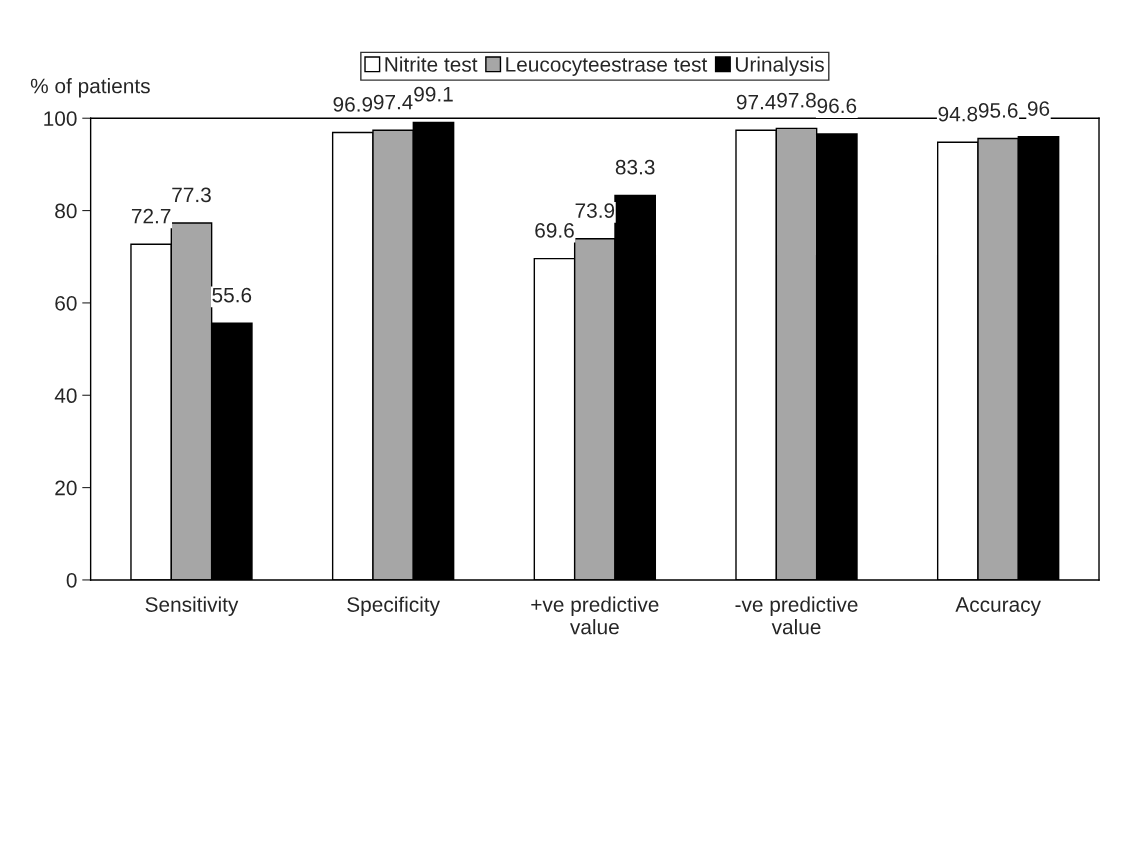  What do you see at coordinates (66, 303) in the screenshot?
I see `y-tick-label: 60` at bounding box center [66, 303].